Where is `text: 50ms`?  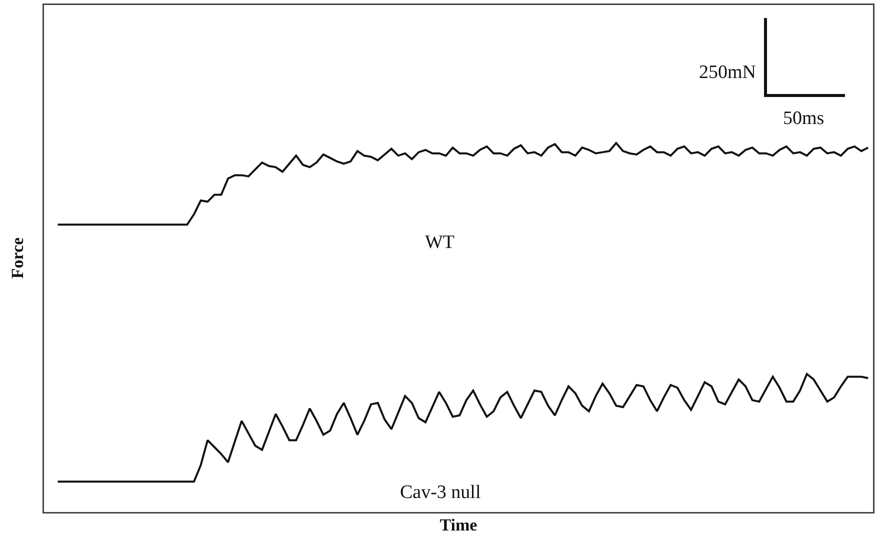 text: 50ms is located at coordinates (803, 118).